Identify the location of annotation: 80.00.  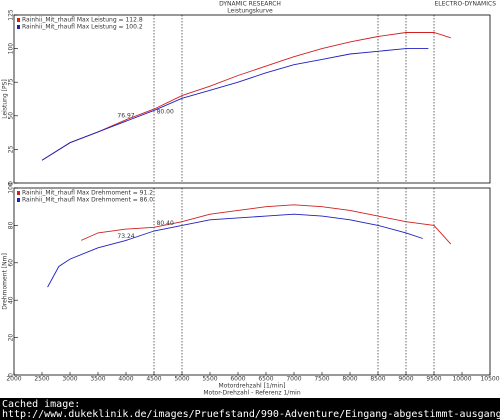
(165, 111).